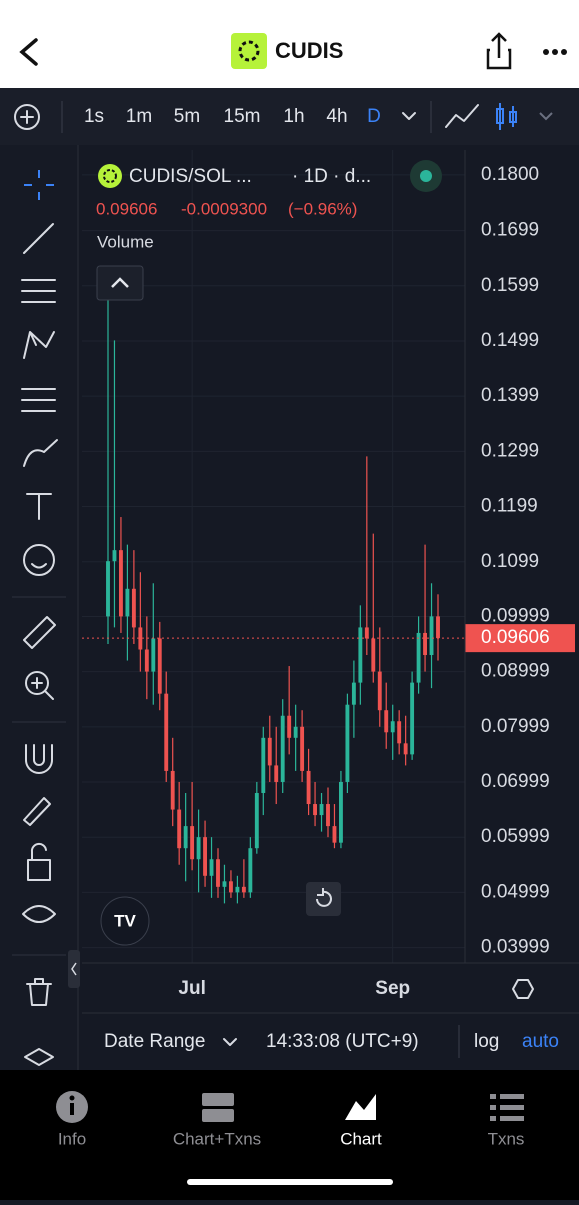 The image size is (579, 1205). What do you see at coordinates (515, 891) in the screenshot?
I see `y-tick-label: 0.04999` at bounding box center [515, 891].